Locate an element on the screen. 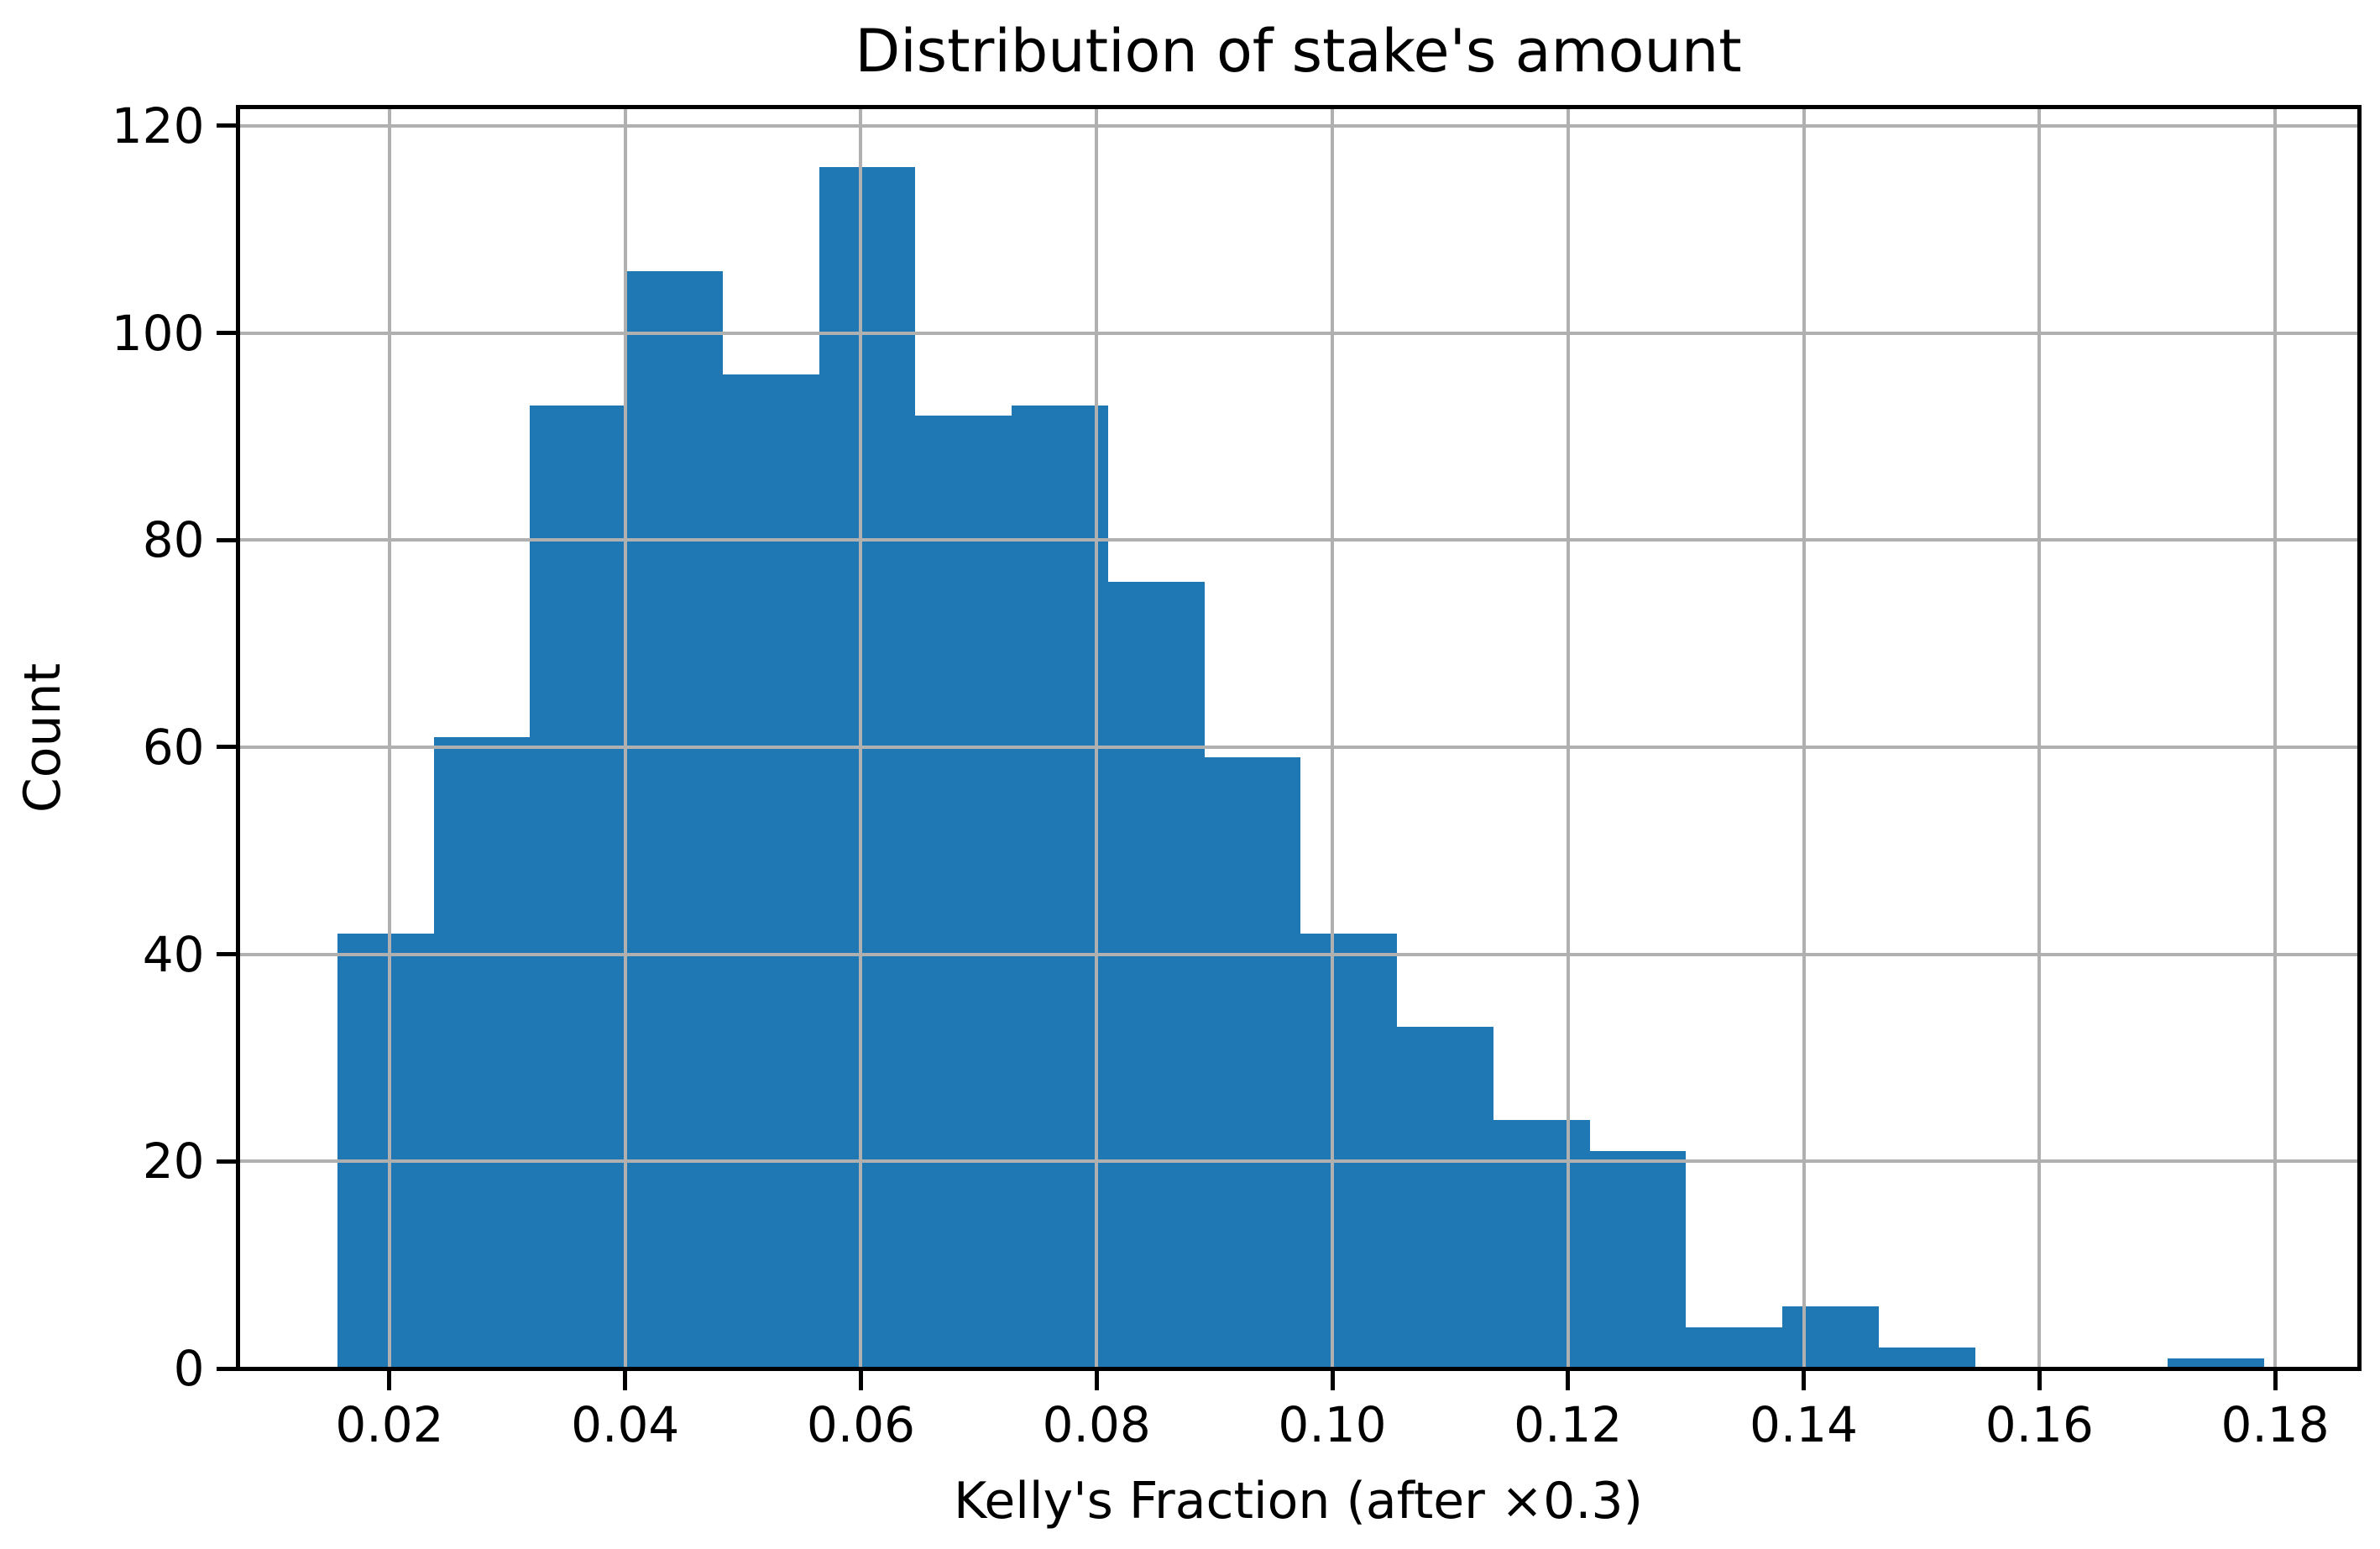  x-tick-label: 0.16 is located at coordinates (2039, 1425).